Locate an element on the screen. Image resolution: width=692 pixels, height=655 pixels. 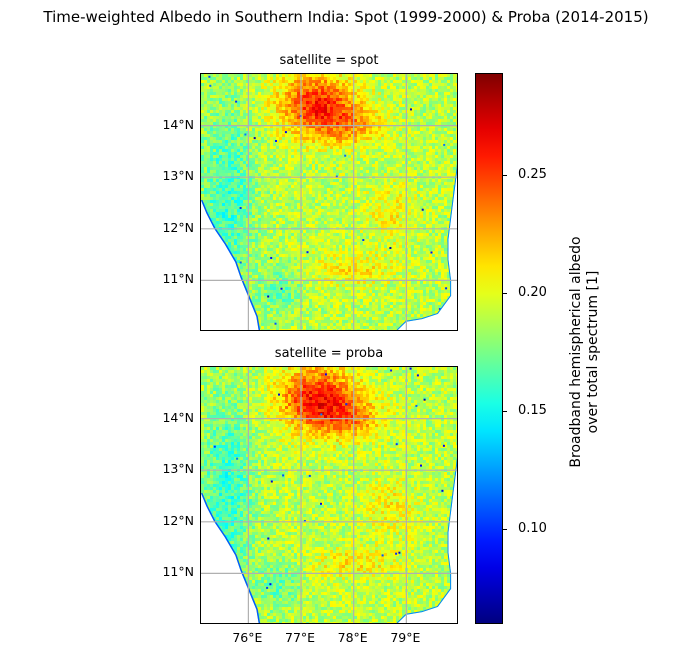
colorbar-label-line1: Broadband hemispherical albedo is located at coordinates (576, 352).